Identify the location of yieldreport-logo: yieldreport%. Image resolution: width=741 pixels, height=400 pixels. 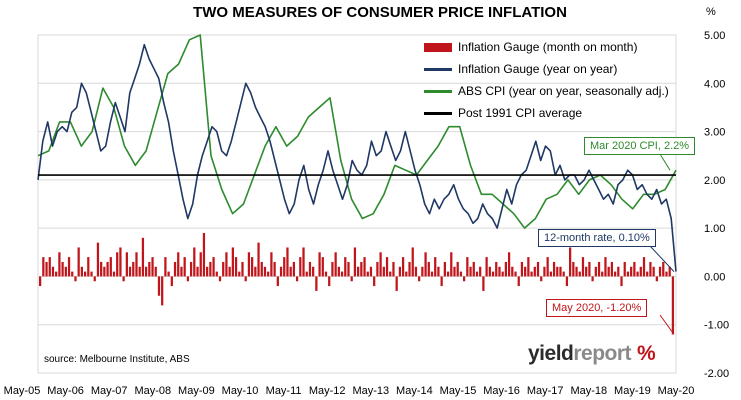
(592, 354).